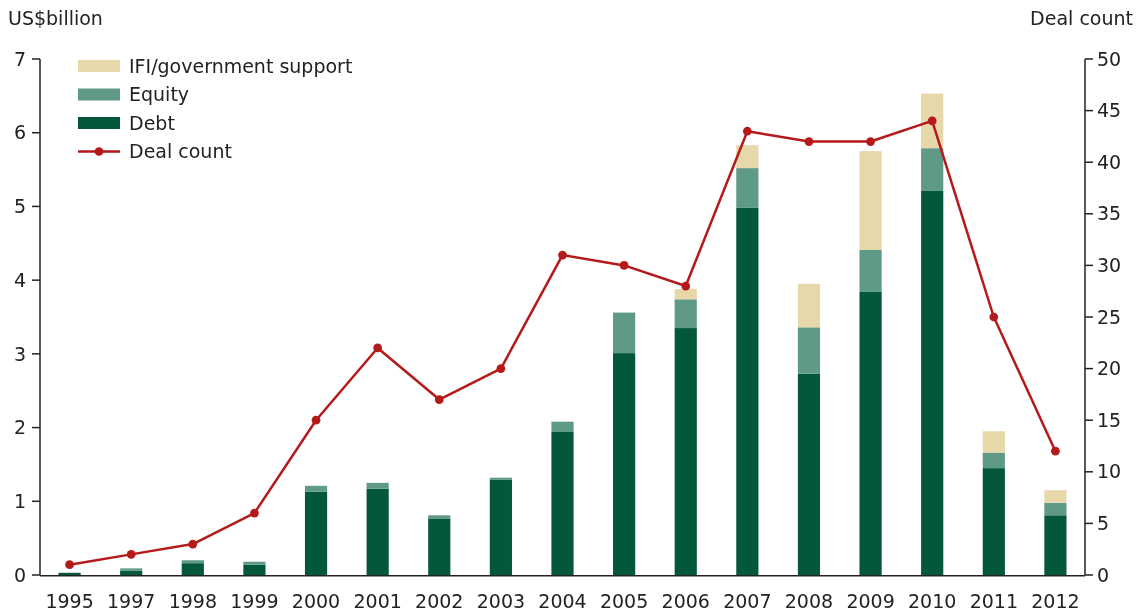 The height and width of the screenshot is (612, 1141). Describe the element at coordinates (152, 122) in the screenshot. I see `legend-label: Debt` at that location.